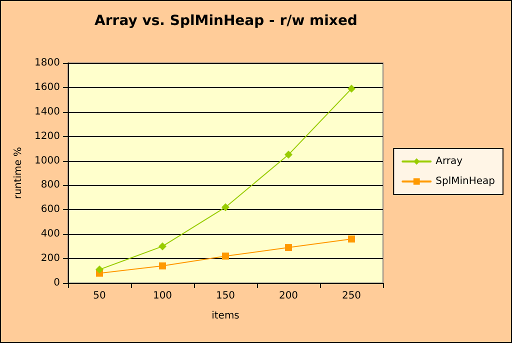 This screenshot has width=512, height=343. What do you see at coordinates (449, 161) in the screenshot?
I see `legend-label: Array` at bounding box center [449, 161].